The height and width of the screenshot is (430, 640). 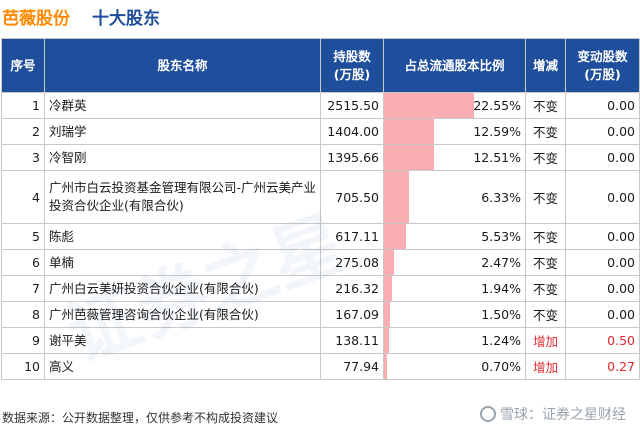 What do you see at coordinates (352, 65) in the screenshot?
I see `col-header-shares: 持股数 (万股)` at bounding box center [352, 65].